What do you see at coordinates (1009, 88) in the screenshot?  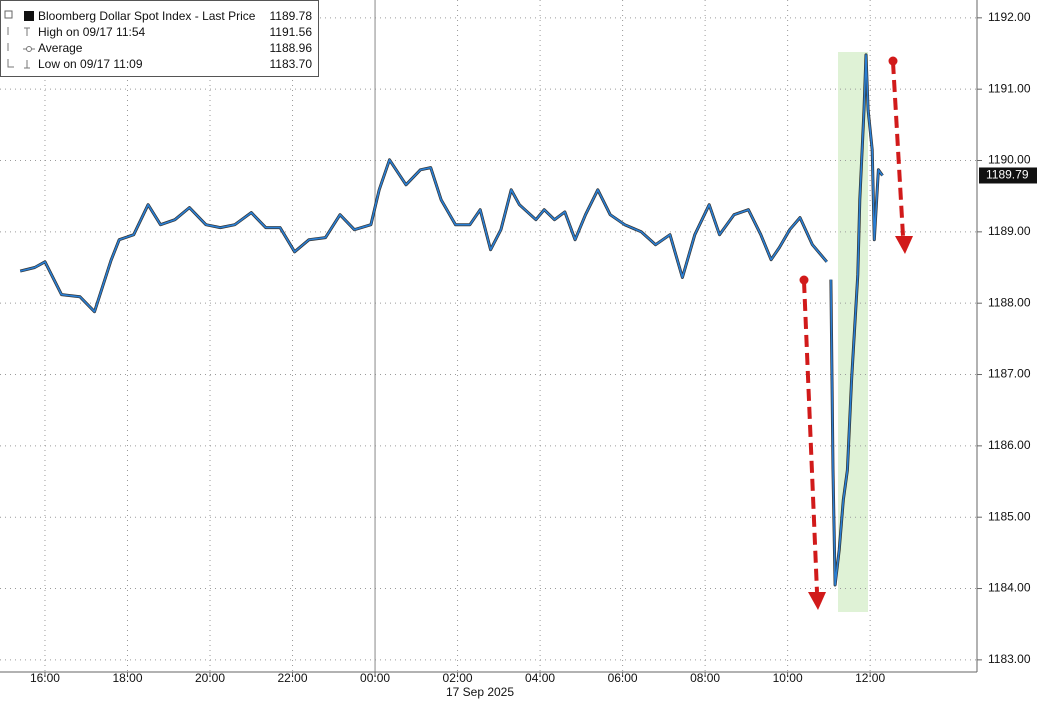 I see `y-tick-label: 1191.00` at bounding box center [1009, 88].